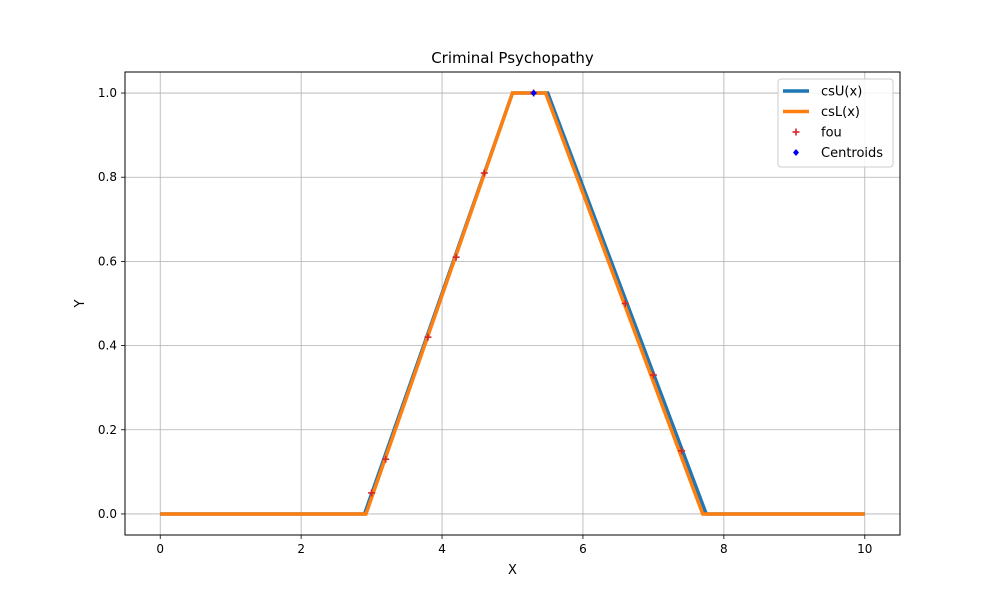 The image size is (1000, 600). What do you see at coordinates (512, 58) in the screenshot?
I see `chart-title: Criminal Psychopathy` at bounding box center [512, 58].